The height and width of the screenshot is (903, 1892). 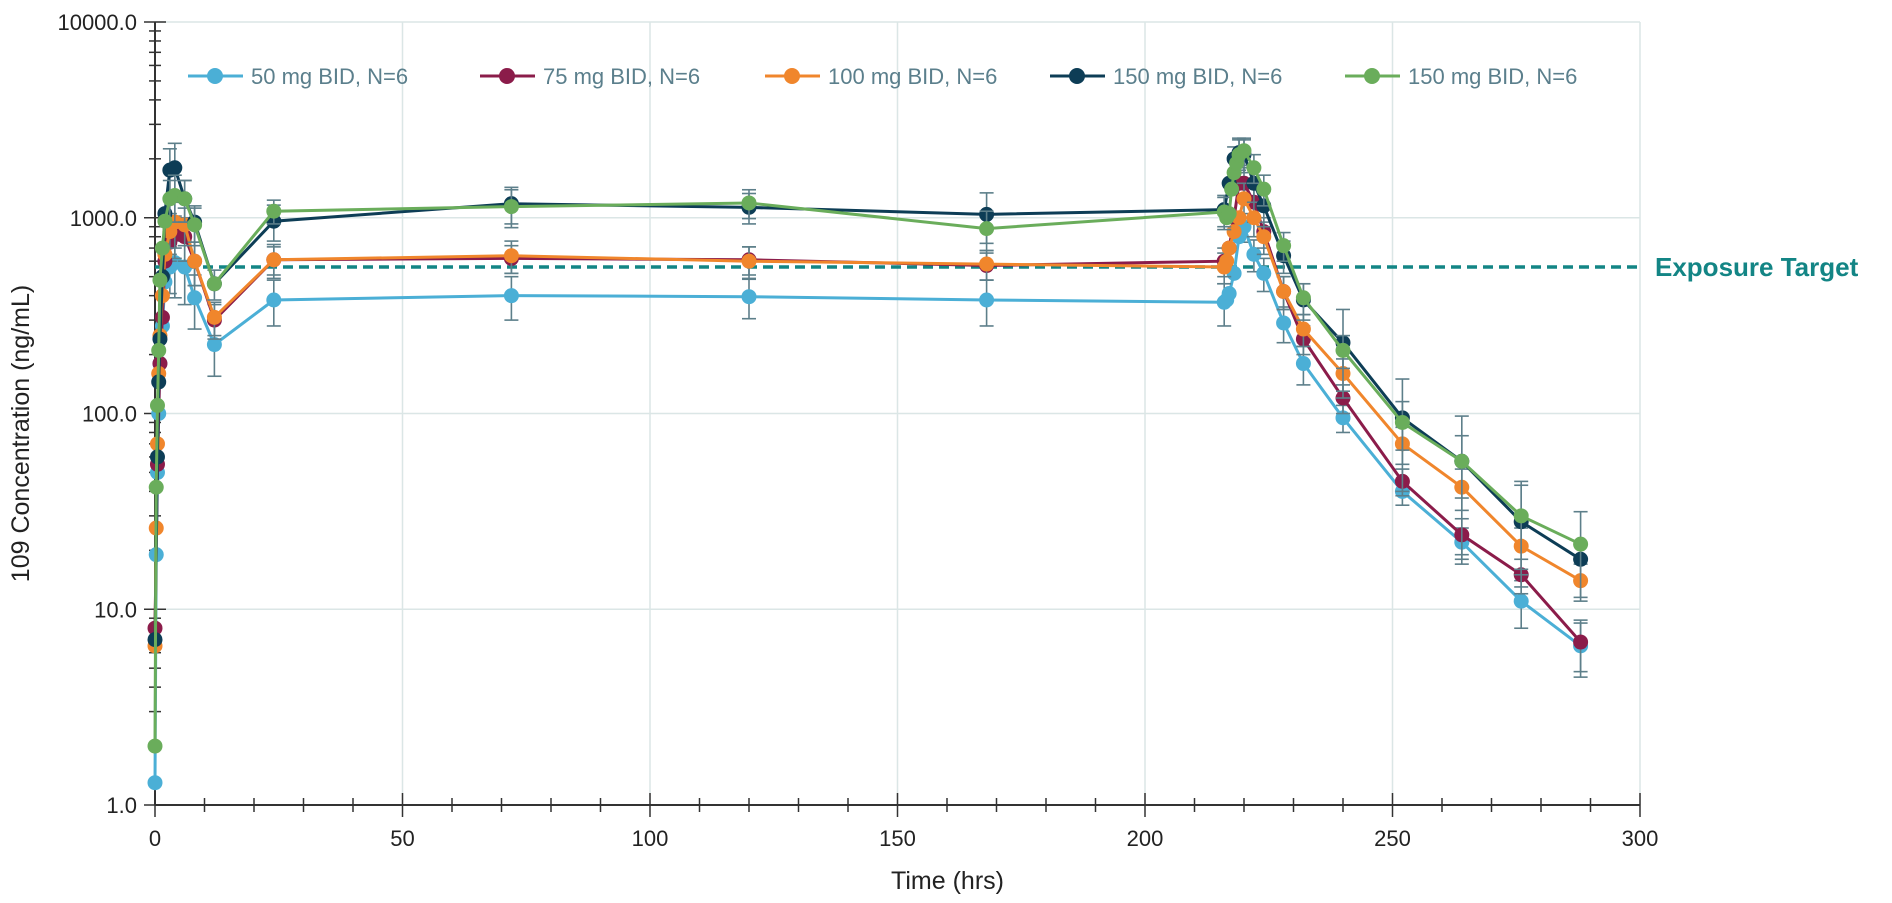 What do you see at coordinates (650, 838) in the screenshot?
I see `x-tick-label: 100` at bounding box center [650, 838].